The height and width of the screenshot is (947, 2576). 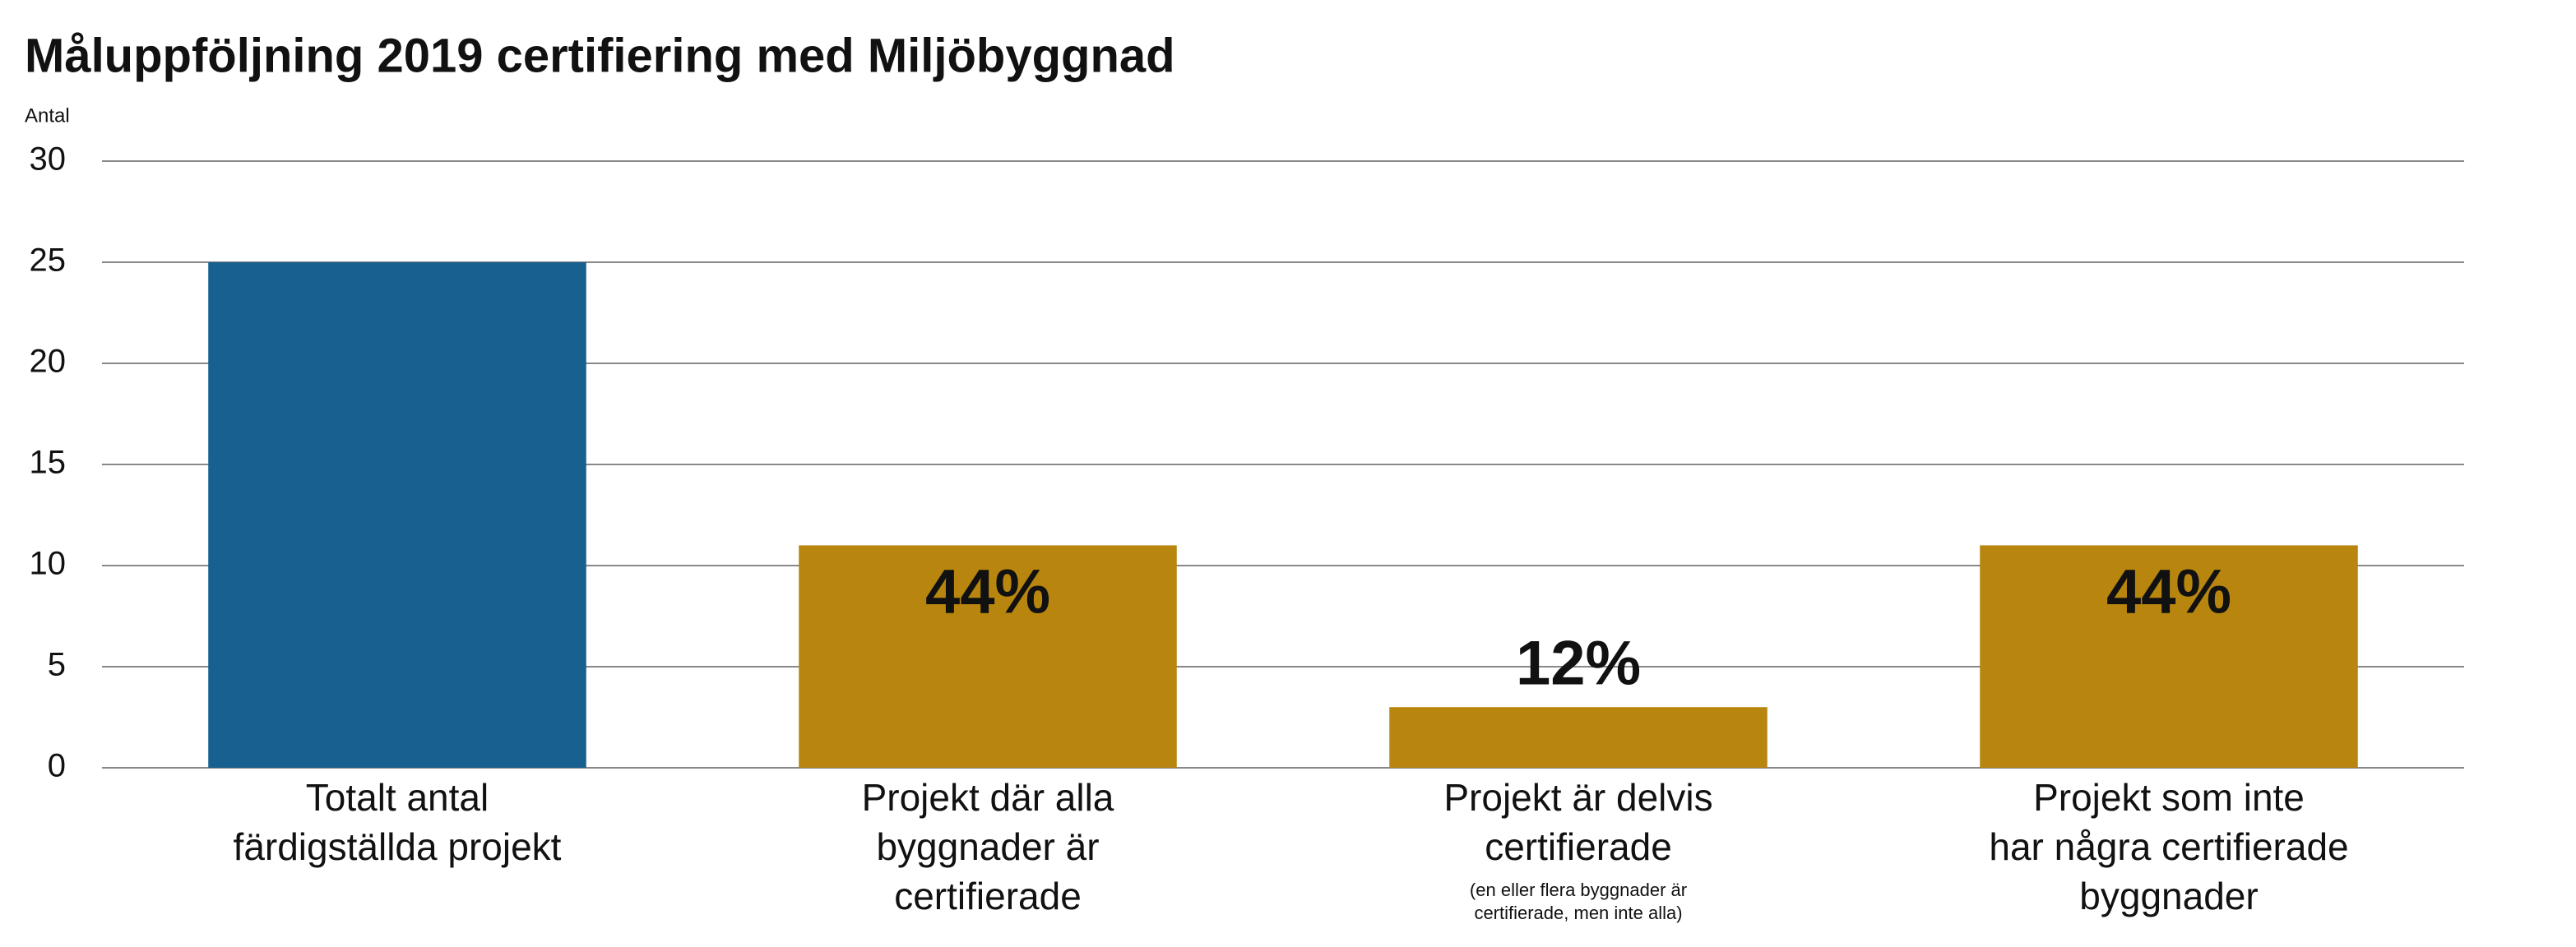 I want to click on y-axis-label: Antal, so click(x=48, y=116).